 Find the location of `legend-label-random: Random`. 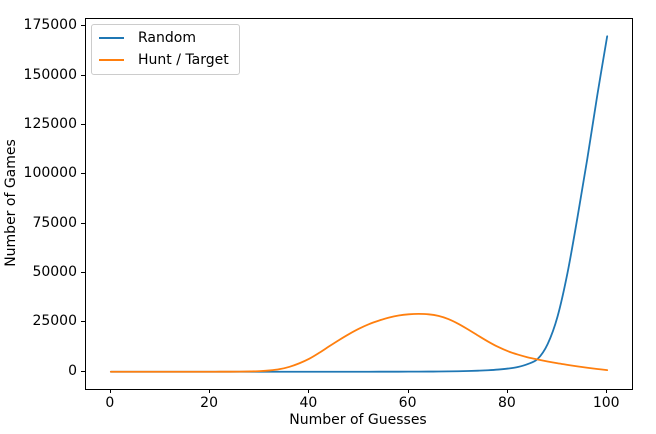

legend-label-random: Random is located at coordinates (167, 38).